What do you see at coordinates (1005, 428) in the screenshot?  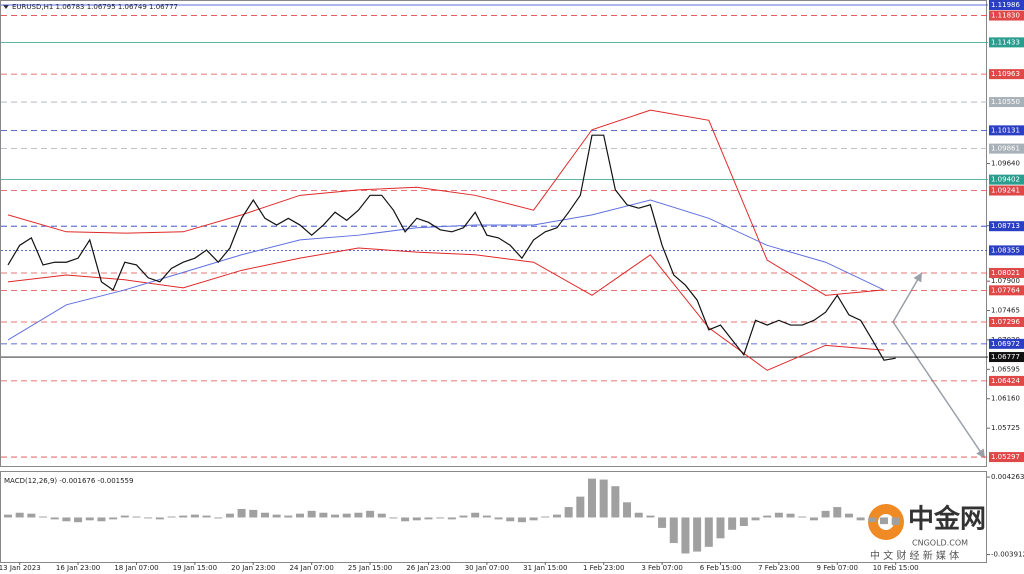 I see `y-tick-label: 1.05725` at bounding box center [1005, 428].